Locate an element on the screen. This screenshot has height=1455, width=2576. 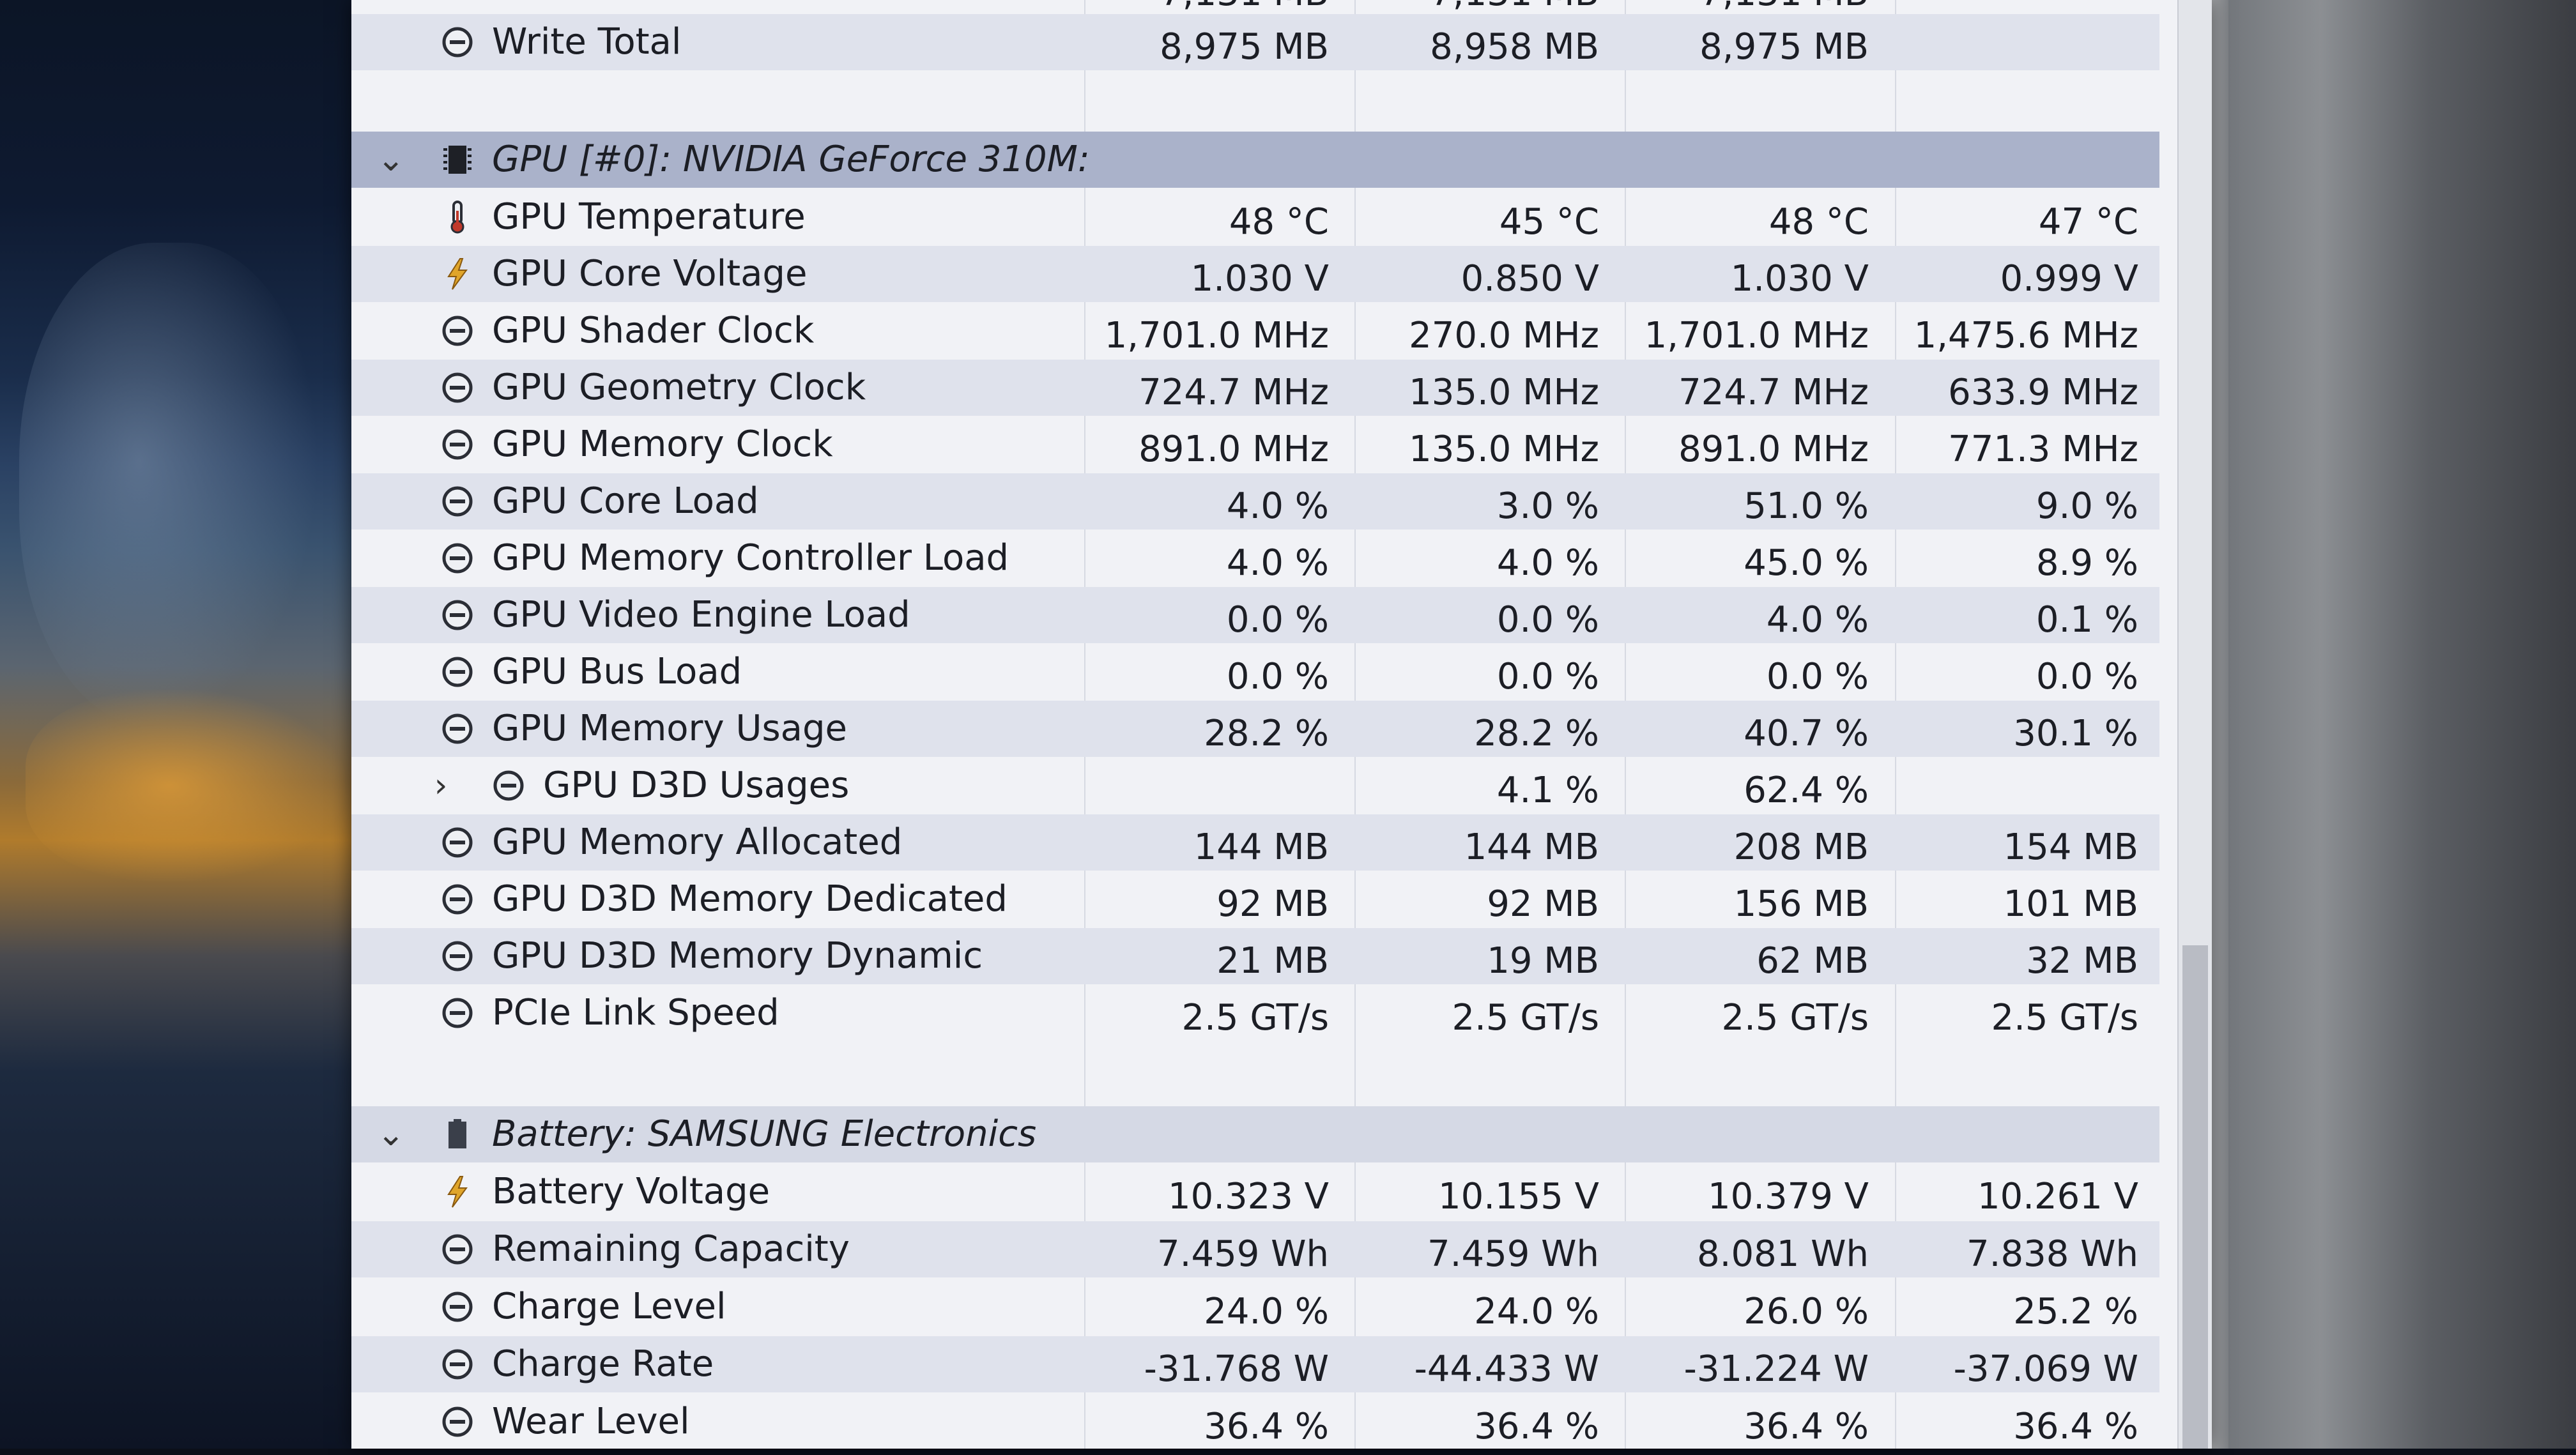
sensor-row: GPU Bus Load 0.0 % 0.0 % 0.0 % 0.0 % is located at coordinates (1255, 672).